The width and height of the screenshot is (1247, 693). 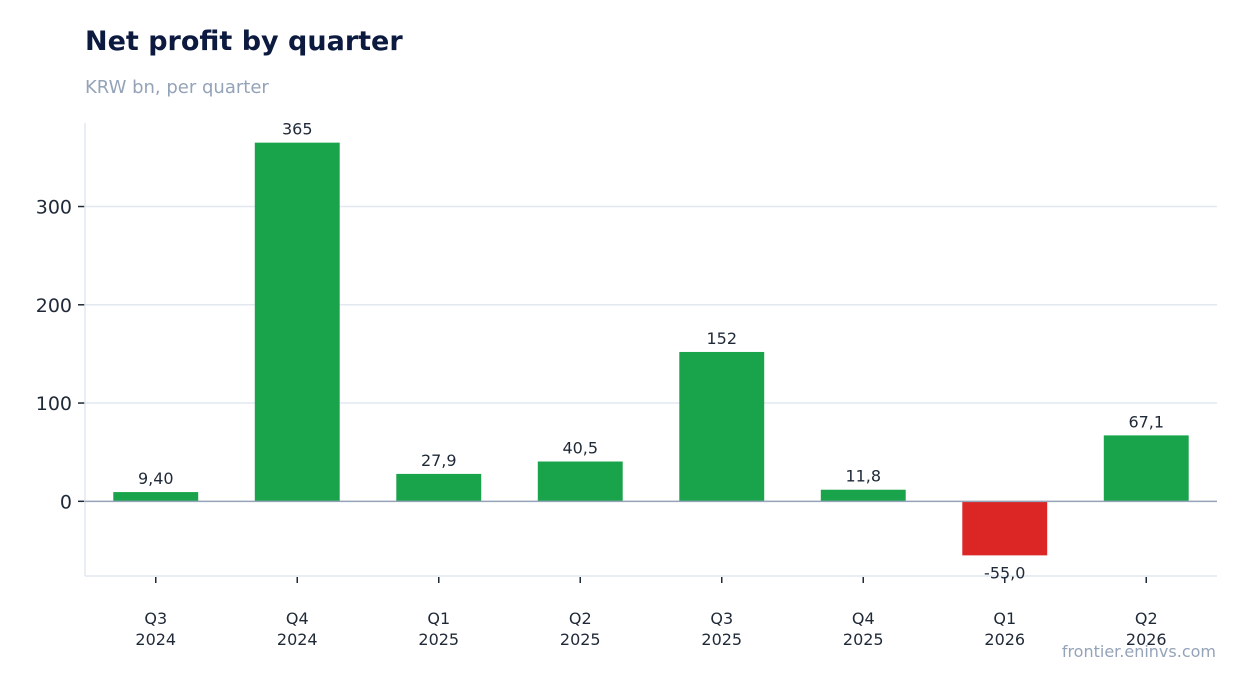 I want to click on data-label: 9,40, so click(x=156, y=478).